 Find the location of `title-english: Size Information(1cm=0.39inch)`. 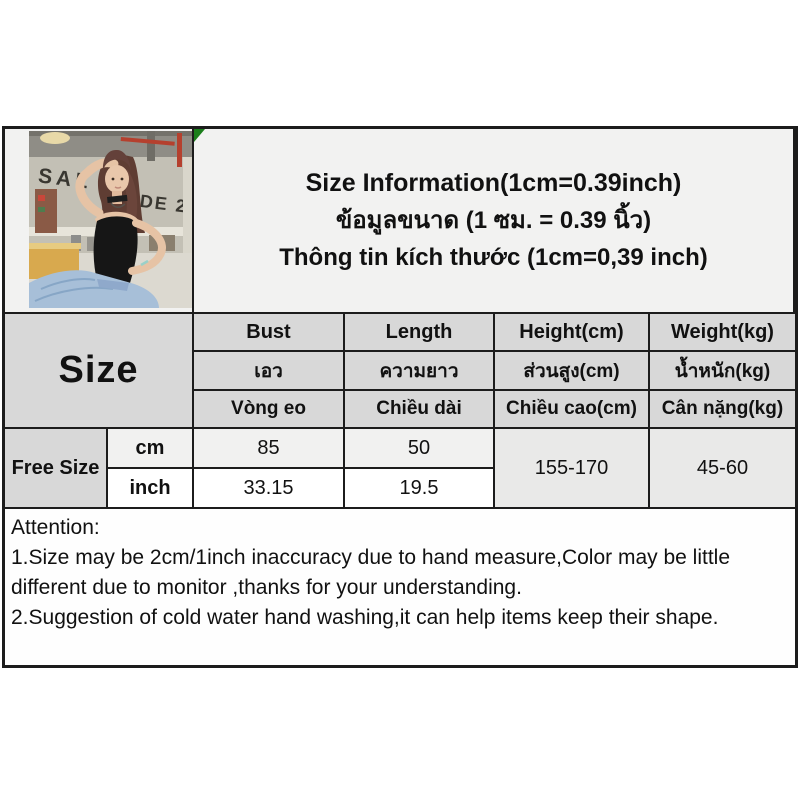

title-english: Size Information(1cm=0.39inch) is located at coordinates (493, 183).